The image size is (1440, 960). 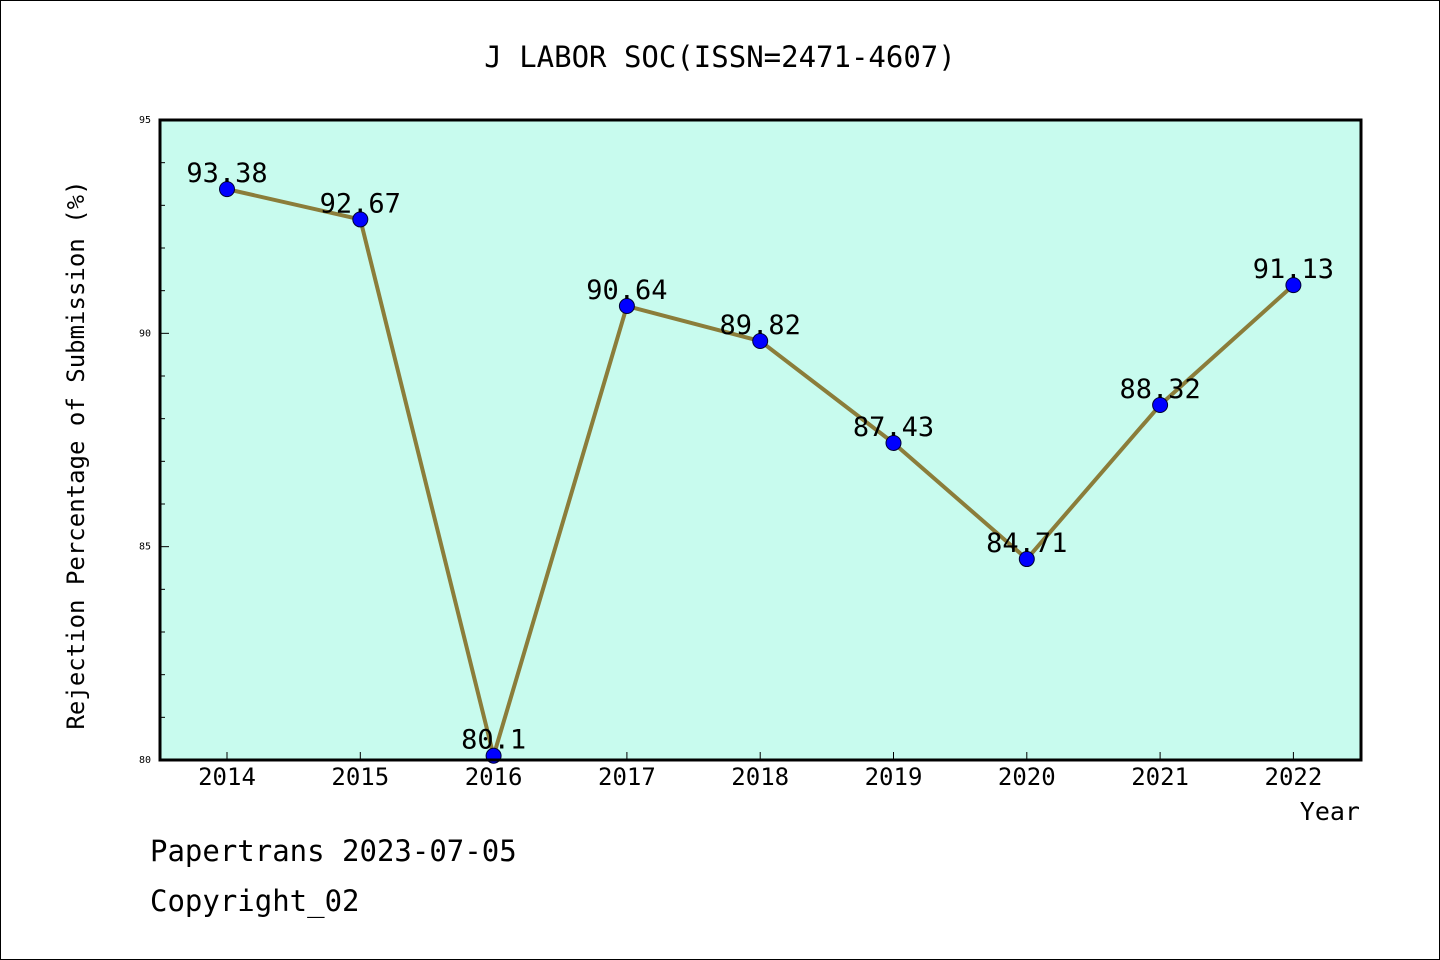 What do you see at coordinates (493, 740) in the screenshot?
I see `data-label: 80.1` at bounding box center [493, 740].